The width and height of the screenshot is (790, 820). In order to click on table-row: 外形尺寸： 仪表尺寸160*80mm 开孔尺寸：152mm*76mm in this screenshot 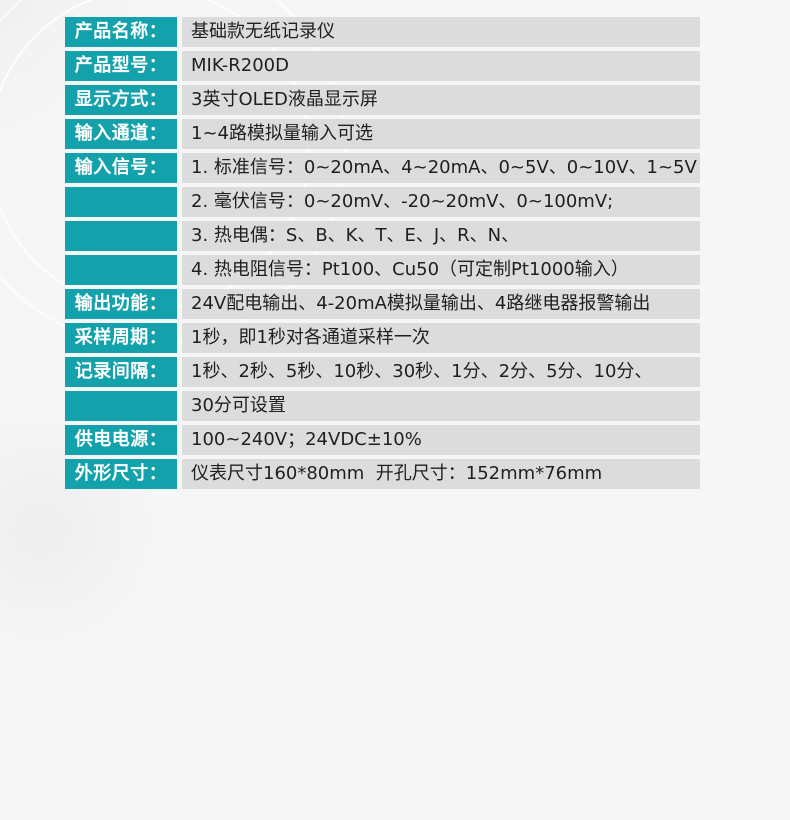, I will do `click(382, 474)`.